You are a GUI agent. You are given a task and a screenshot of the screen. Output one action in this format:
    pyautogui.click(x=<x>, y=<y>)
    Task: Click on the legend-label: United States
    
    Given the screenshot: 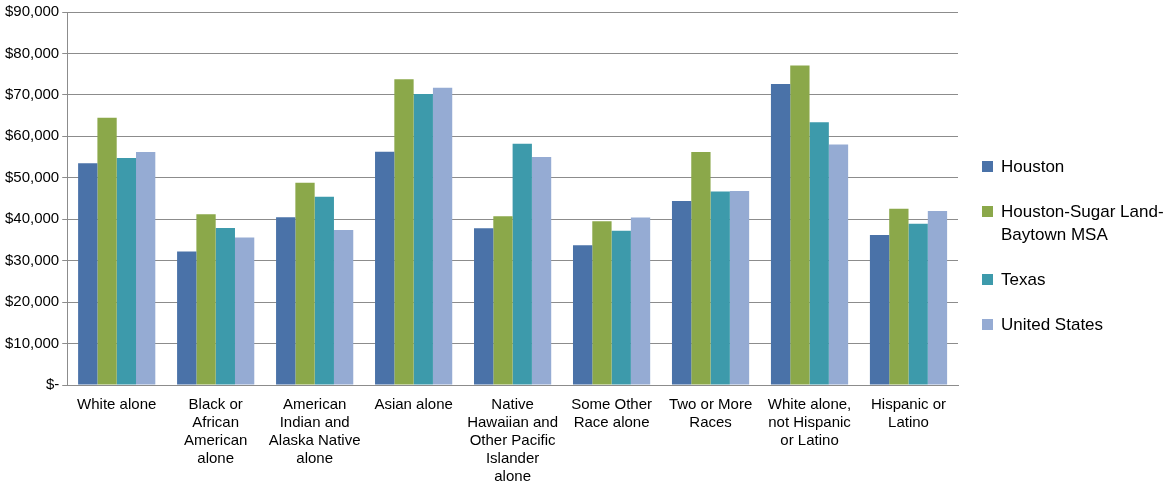 What is the action you would take?
    pyautogui.click(x=1052, y=325)
    